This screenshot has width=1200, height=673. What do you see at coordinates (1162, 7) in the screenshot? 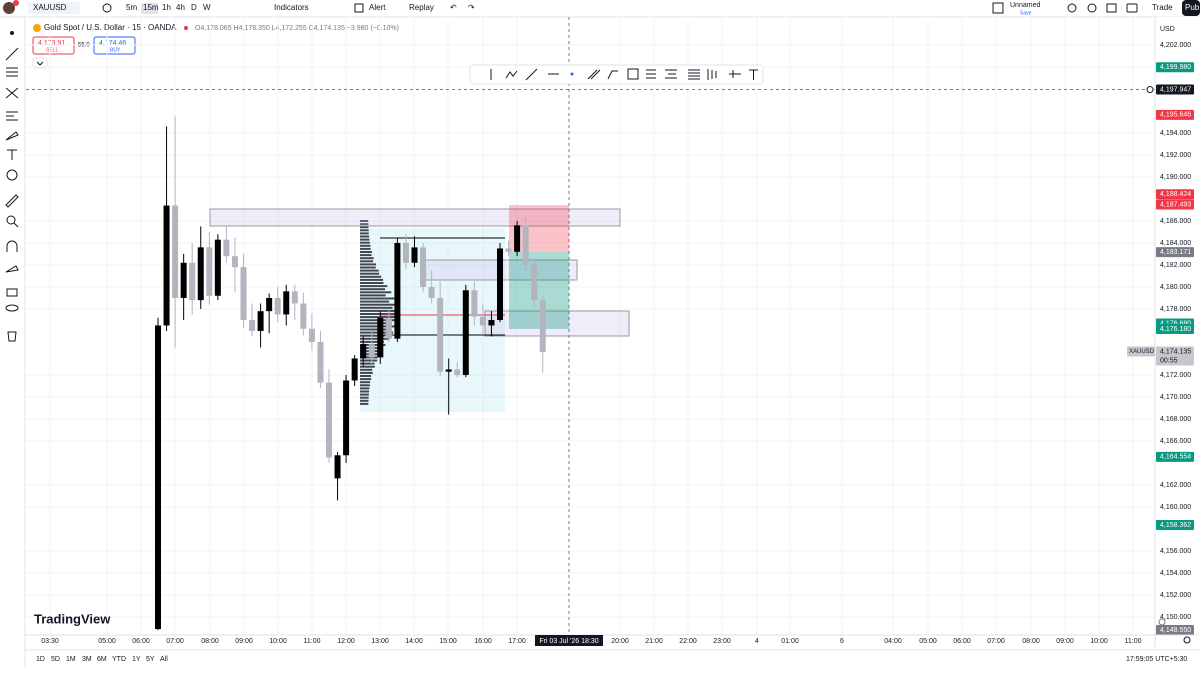
I see `trade: Trade` at bounding box center [1162, 7].